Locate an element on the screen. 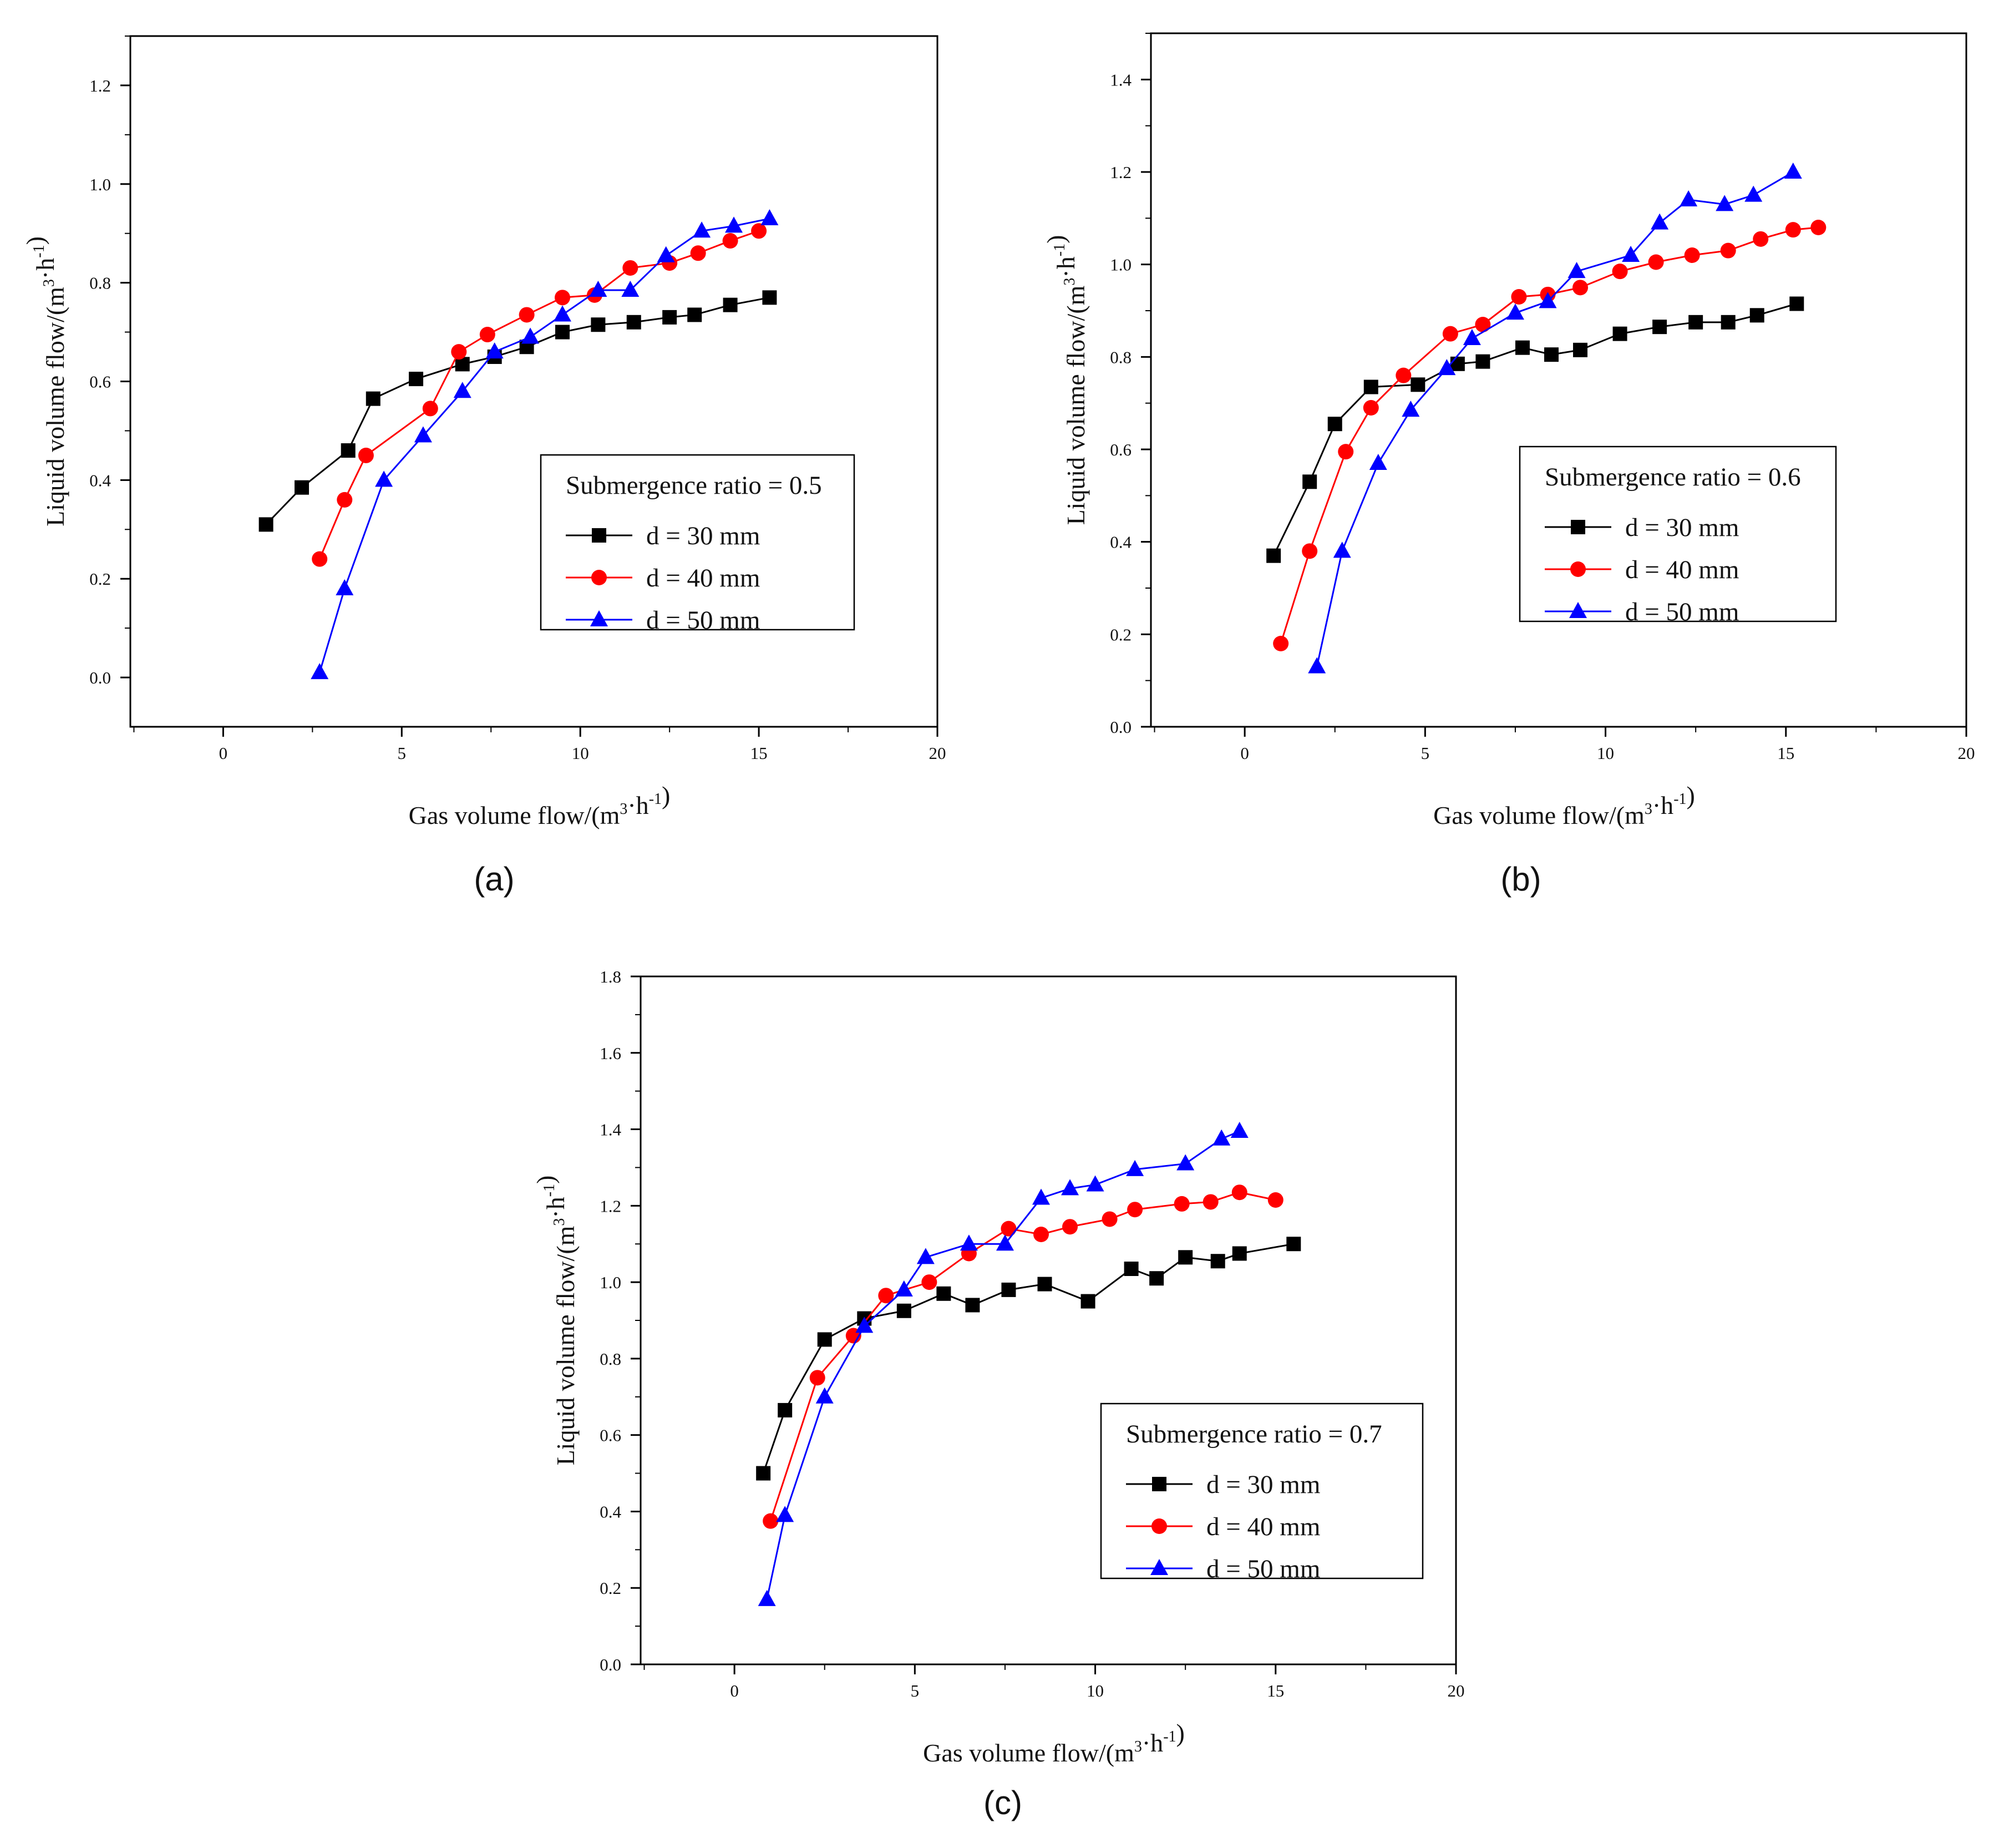 The width and height of the screenshot is (2009, 1848). y-tick-label: 1.2 is located at coordinates (610, 1206).